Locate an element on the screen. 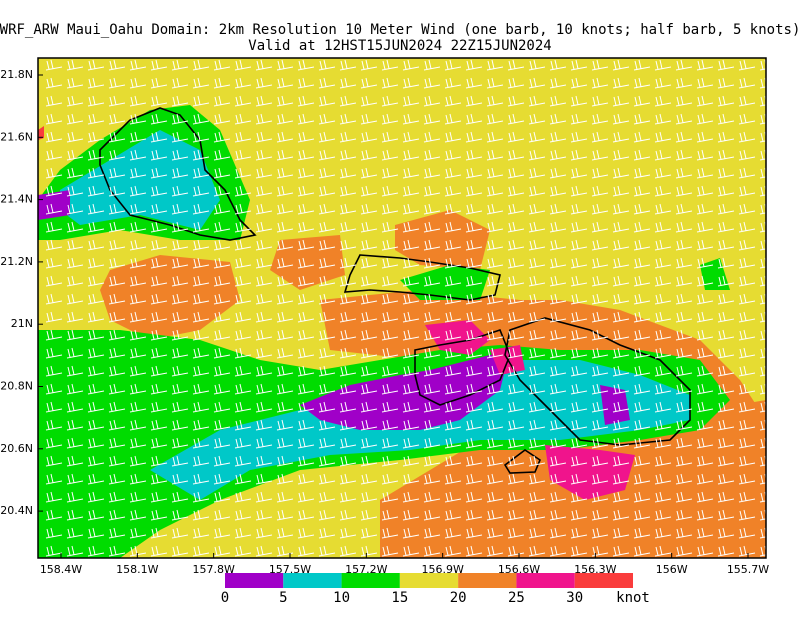  longitude-label: 155.7W is located at coordinates (748, 569).